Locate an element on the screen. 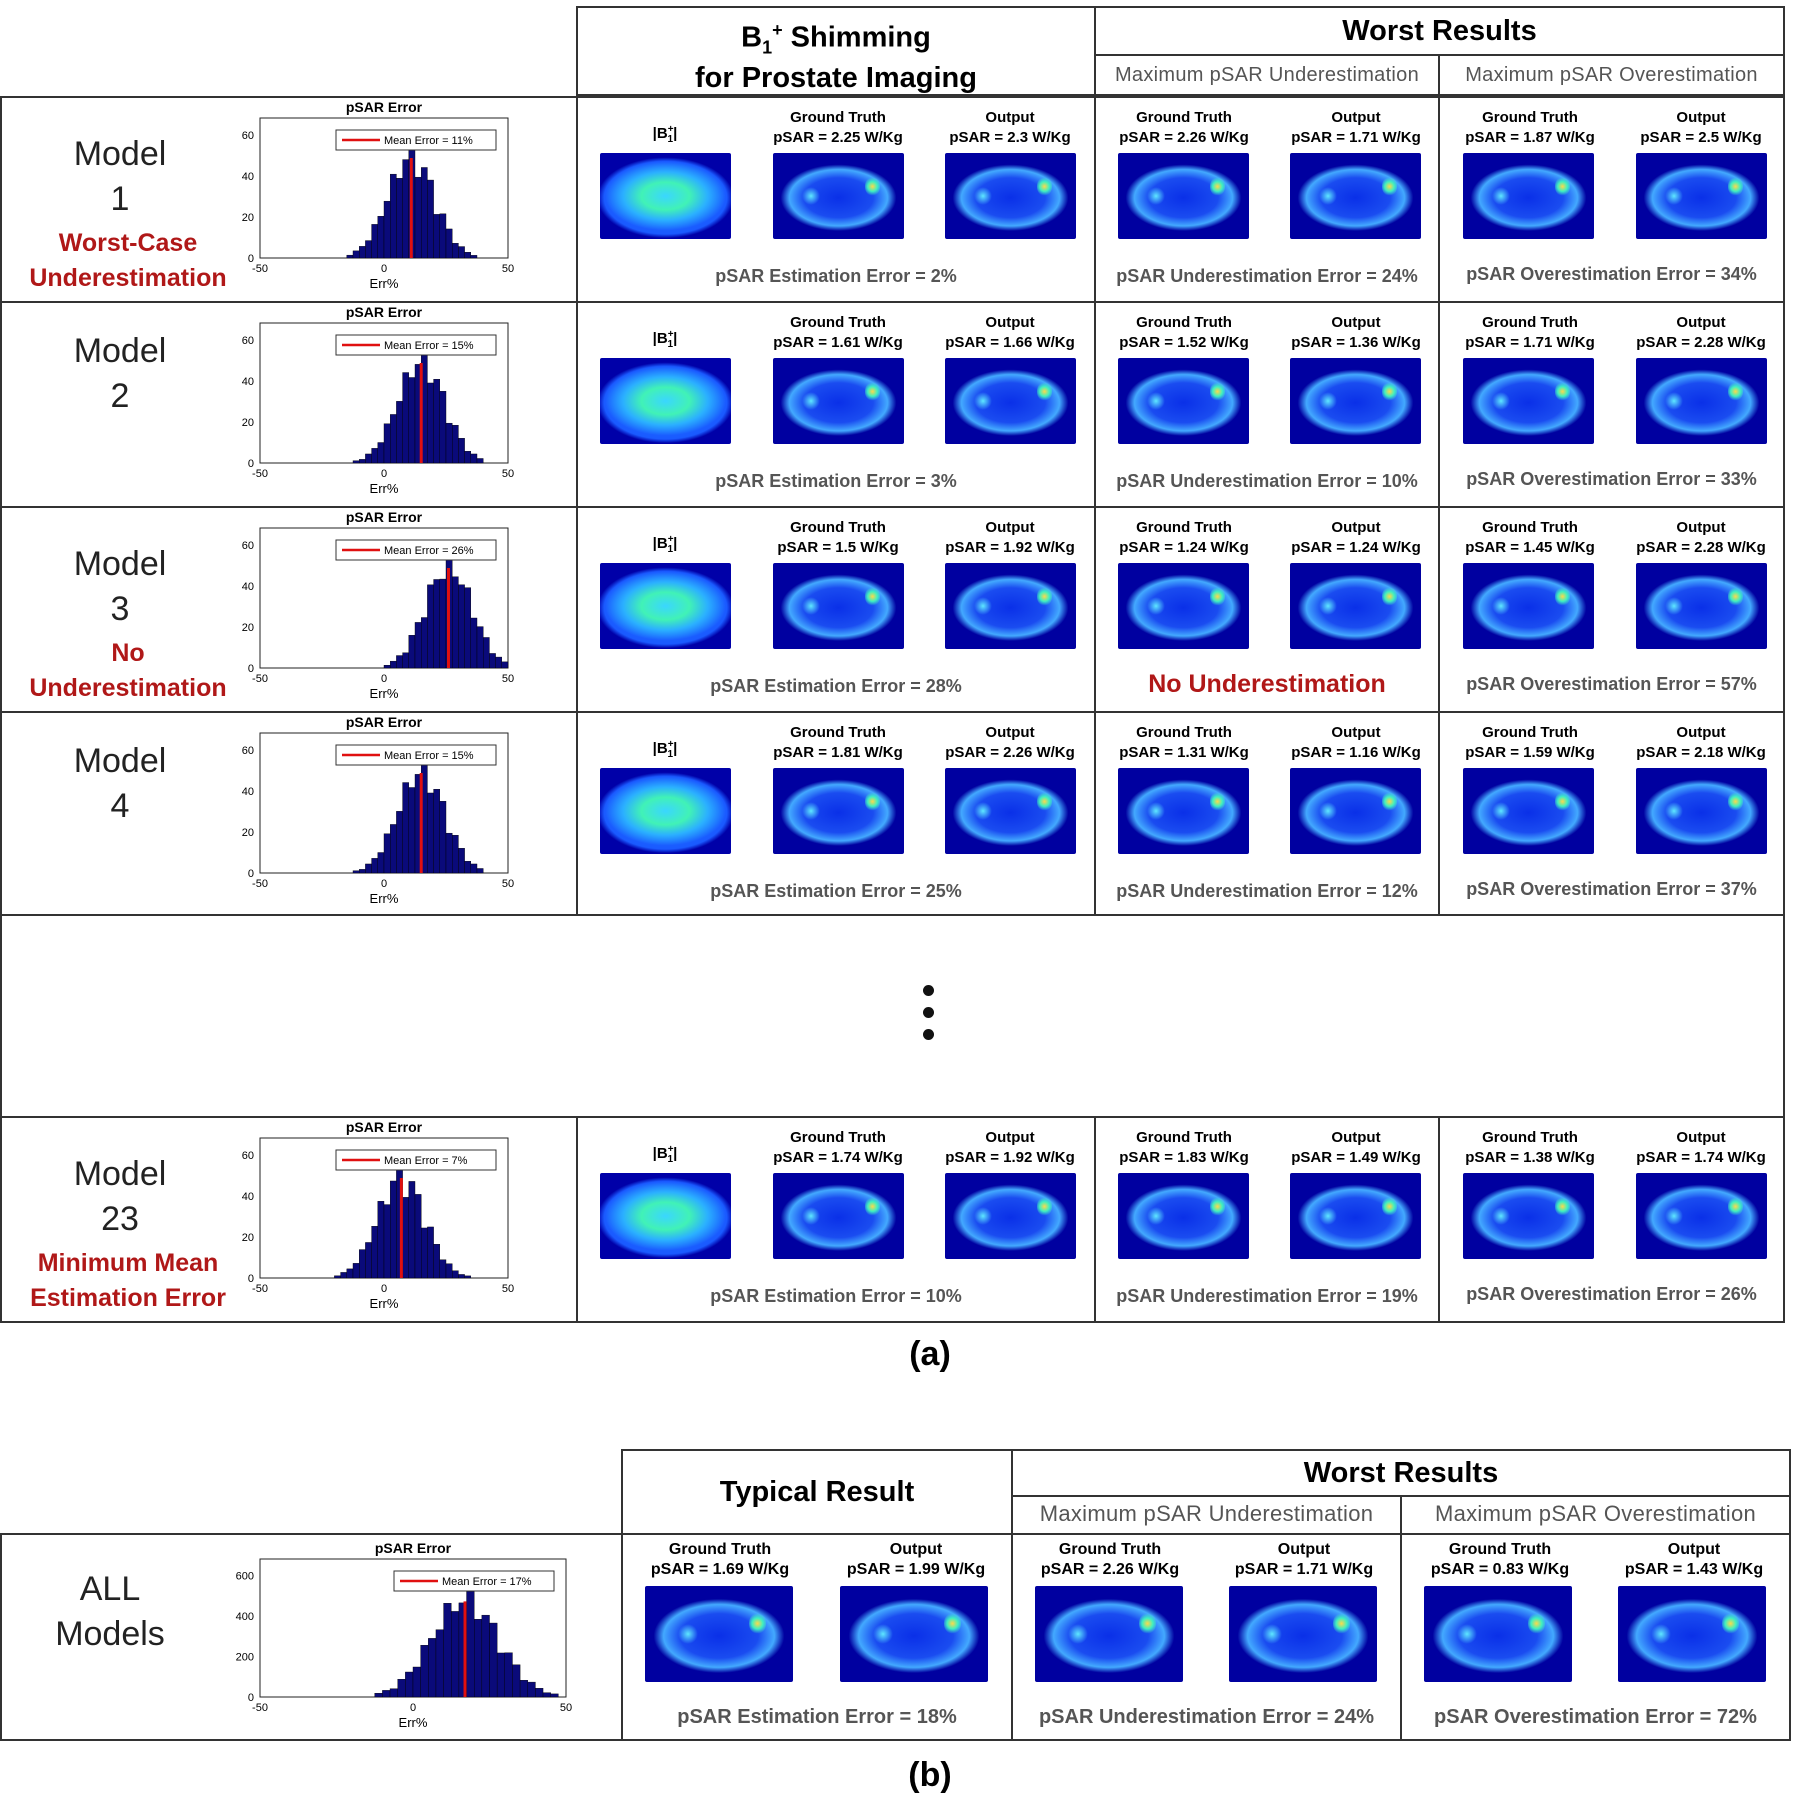 The width and height of the screenshot is (1795, 1811). x-tick-label: 0 is located at coordinates (384, 1289).